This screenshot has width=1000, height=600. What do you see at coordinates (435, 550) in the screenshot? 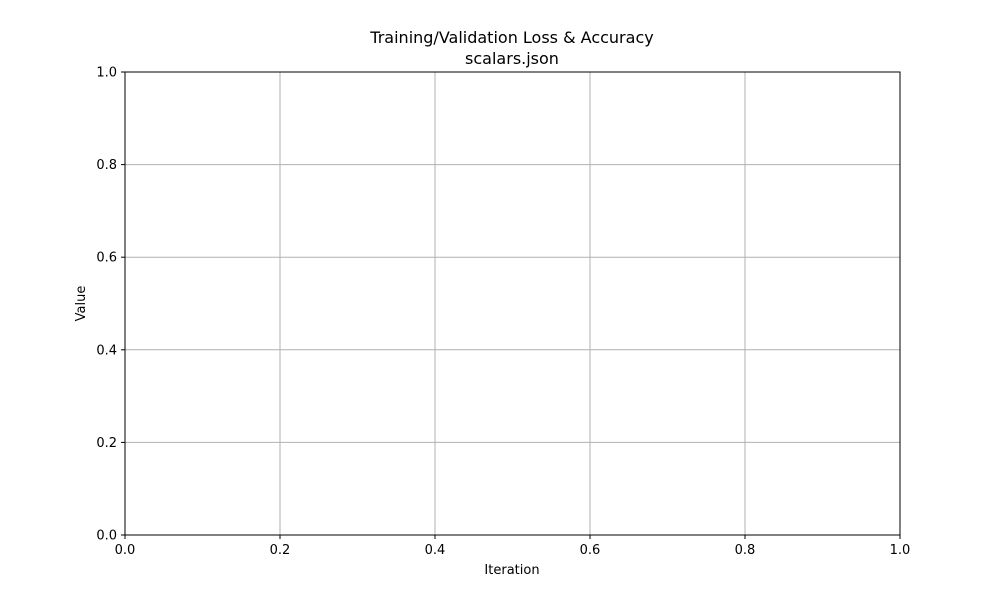
I see `x-tick-label: 0.4` at bounding box center [435, 550].